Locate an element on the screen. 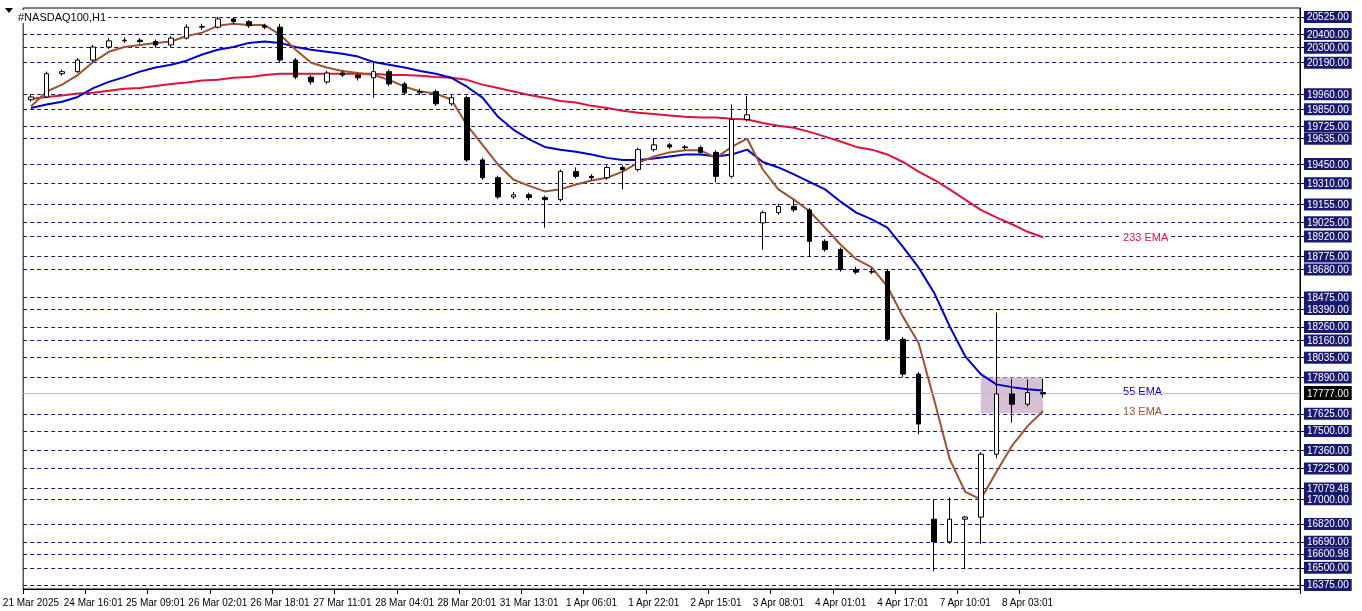 Image resolution: width=1362 pixels, height=611 pixels. y-tick-label: 18390.00 is located at coordinates (1328, 309).